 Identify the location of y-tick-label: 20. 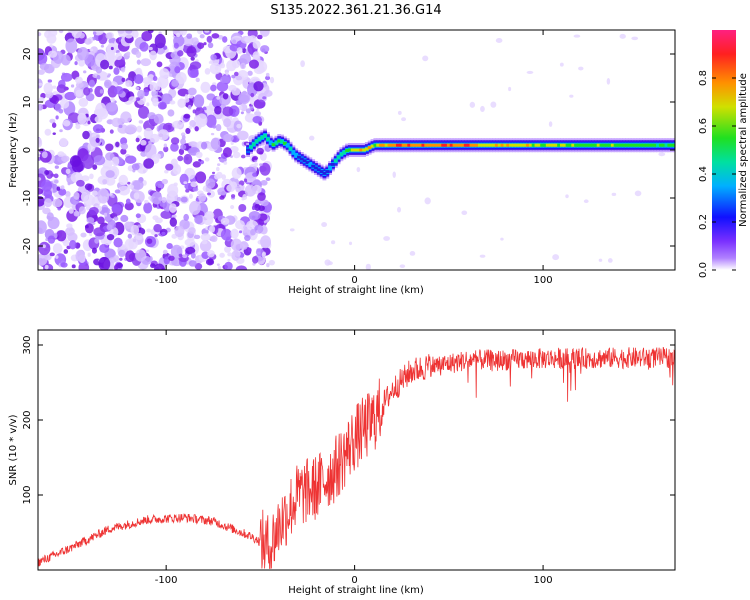
(27, 54).